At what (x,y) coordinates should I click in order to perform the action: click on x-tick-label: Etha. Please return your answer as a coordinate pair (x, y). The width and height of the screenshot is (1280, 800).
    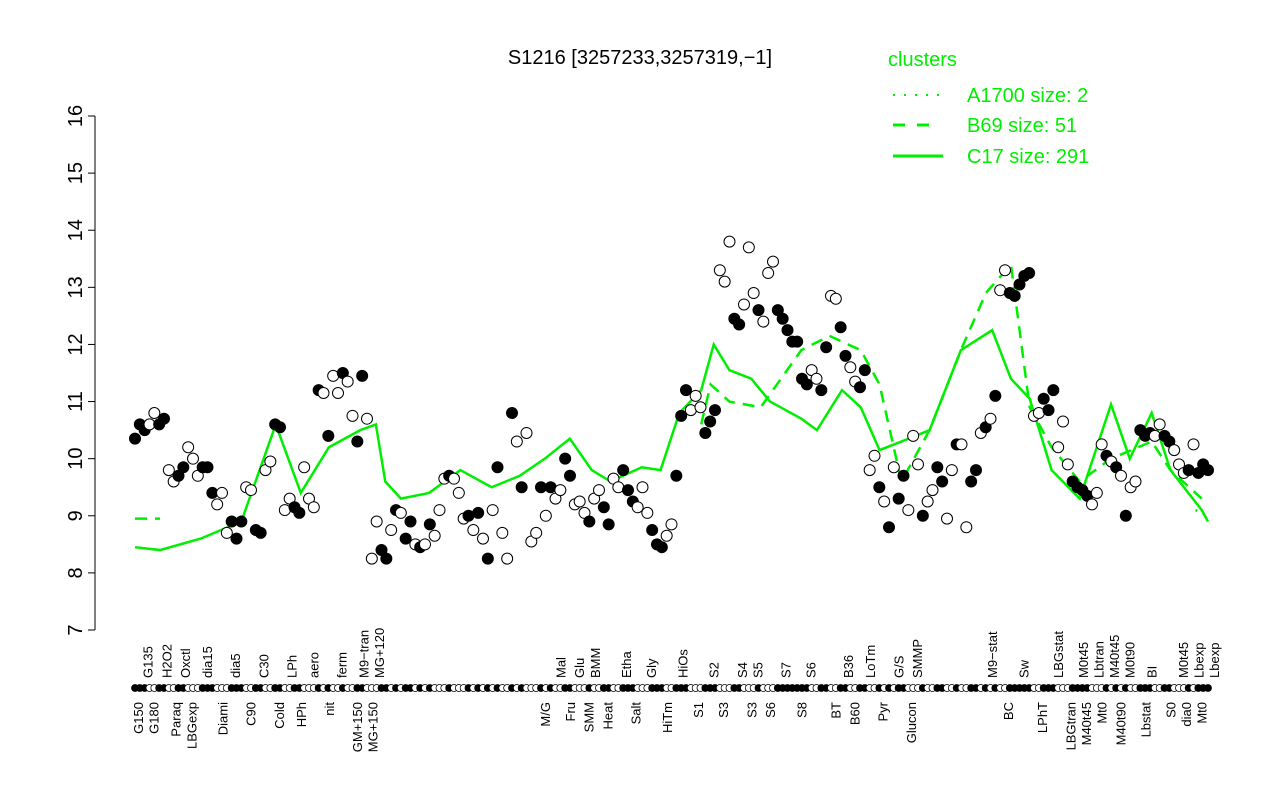
    Looking at the image, I should click on (626, 664).